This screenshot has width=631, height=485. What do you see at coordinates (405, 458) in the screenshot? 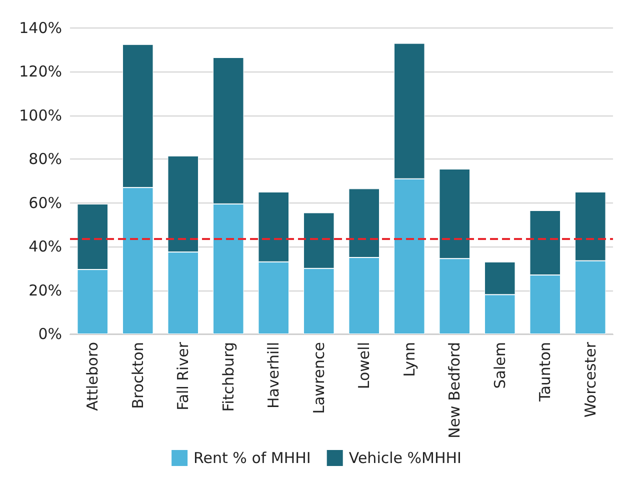
I see `legend-label: Vehicle %MHHI` at bounding box center [405, 458].